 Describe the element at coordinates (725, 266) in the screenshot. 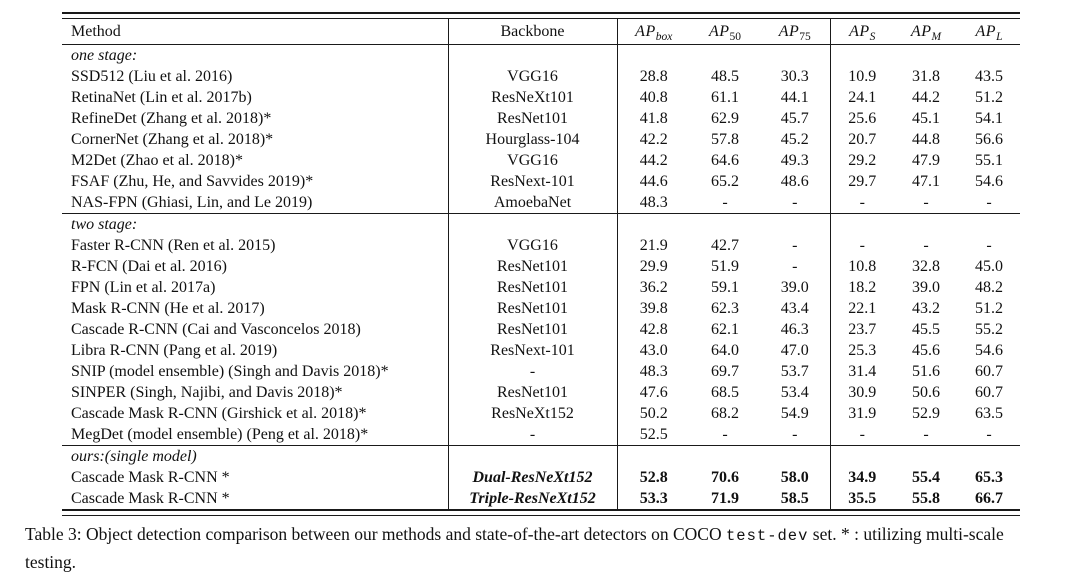

I see `value-cell: 51.9` at that location.